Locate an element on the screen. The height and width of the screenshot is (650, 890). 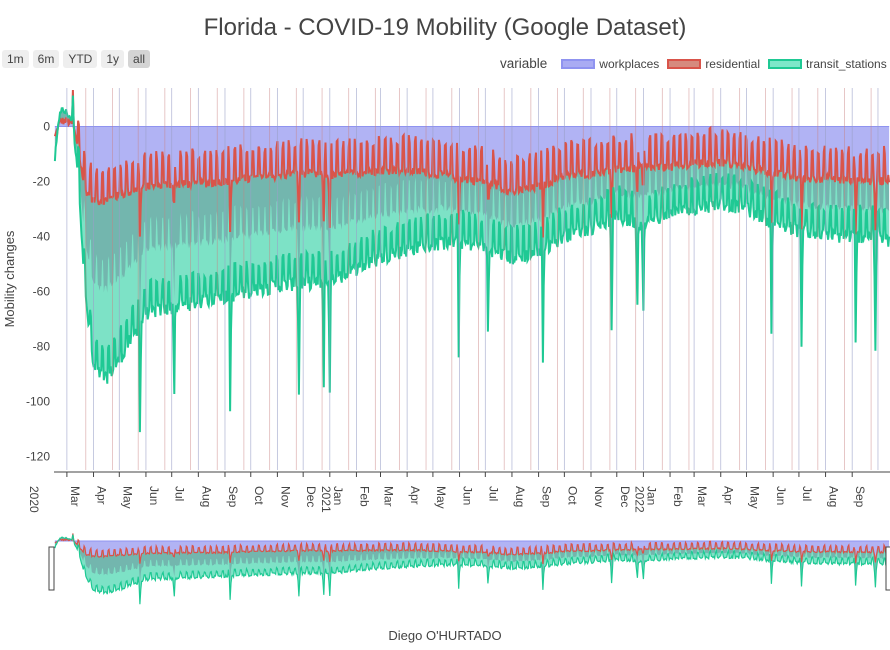
y-axis: 0 -20 -40 -60 -80 -100 -120 Mobility changes is located at coordinates (26, 291).